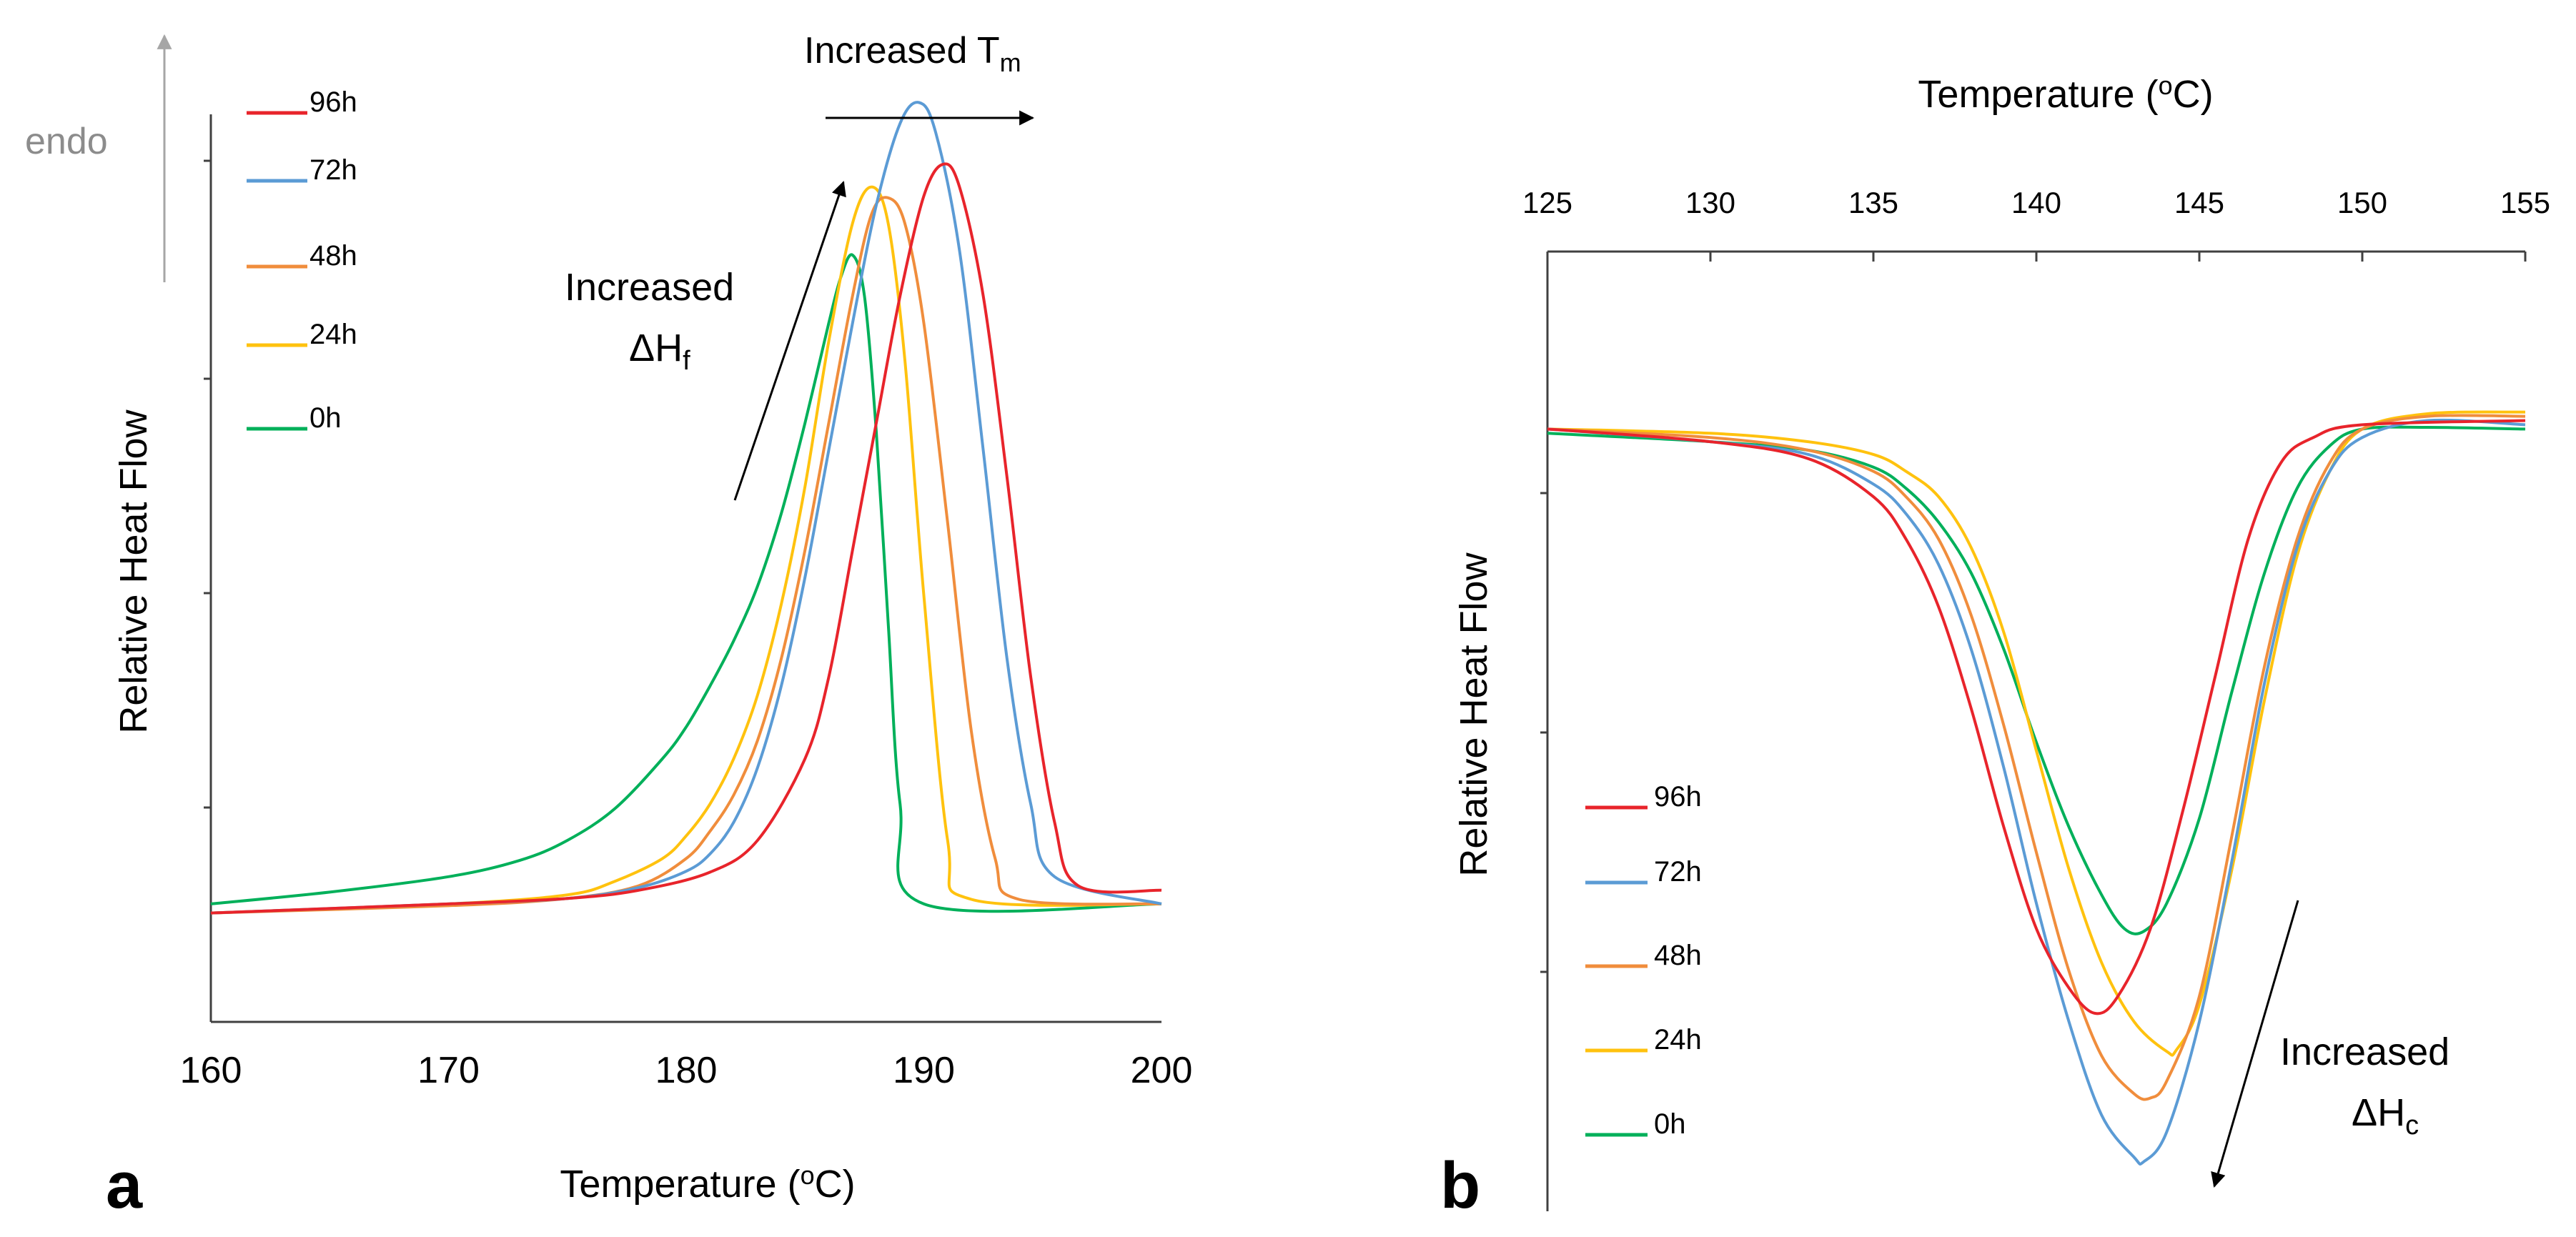 The width and height of the screenshot is (2576, 1237). I want to click on panel-b-x-tick-labels: 125 130 135 140 145 150 155, so click(2036, 203).